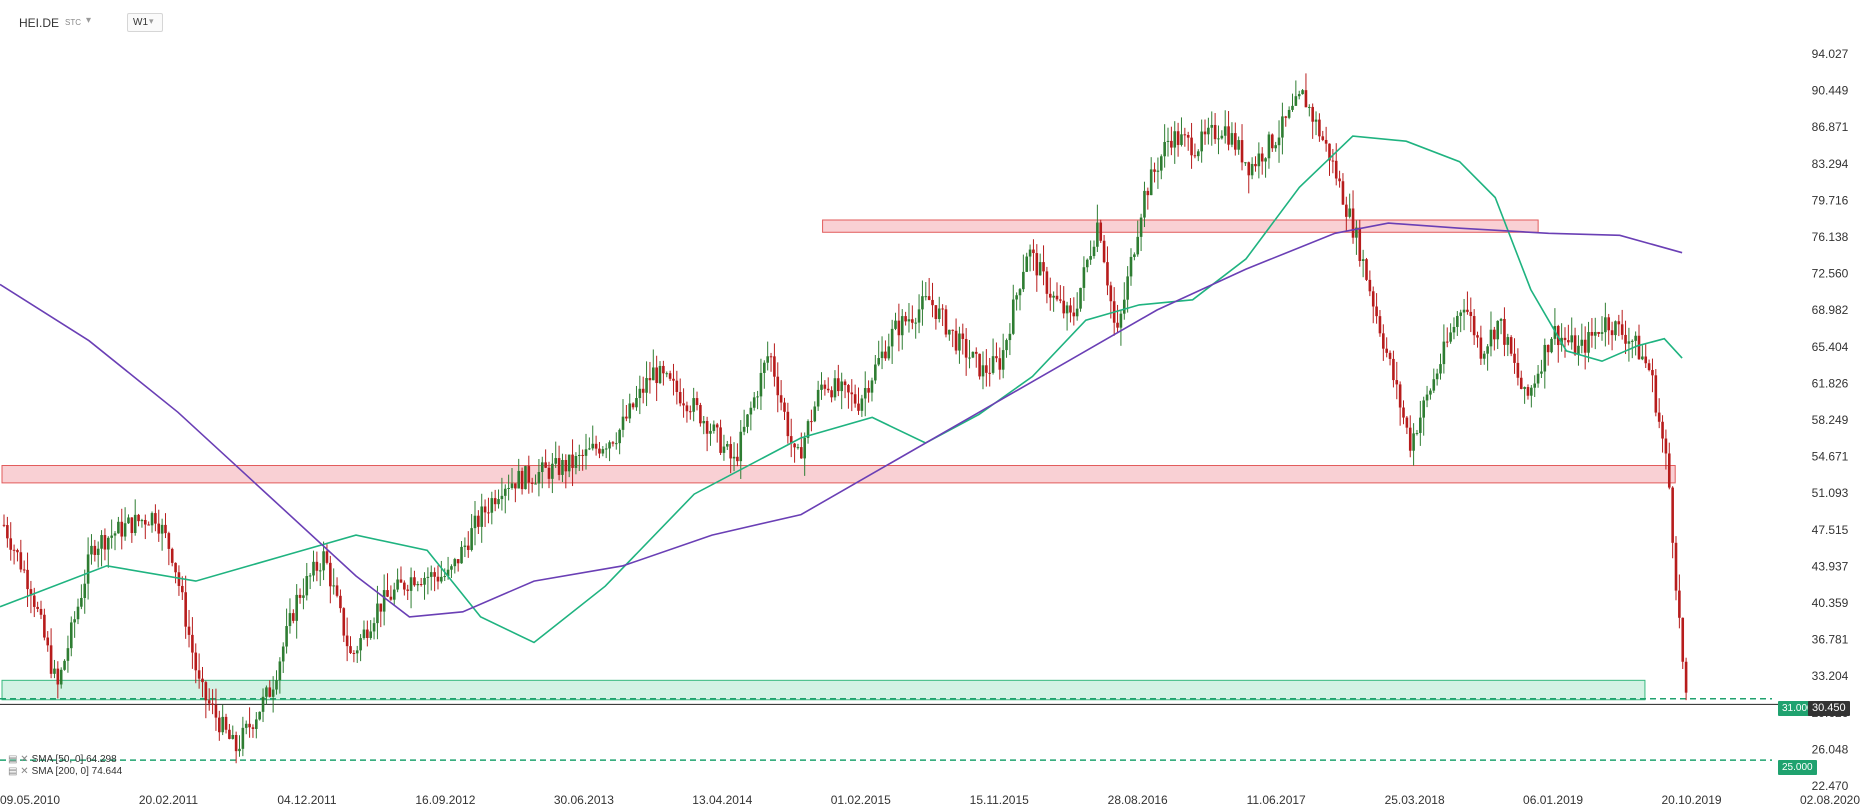 The width and height of the screenshot is (1866, 812). I want to click on x-tick-label: 15.11.2015, so click(999, 800).